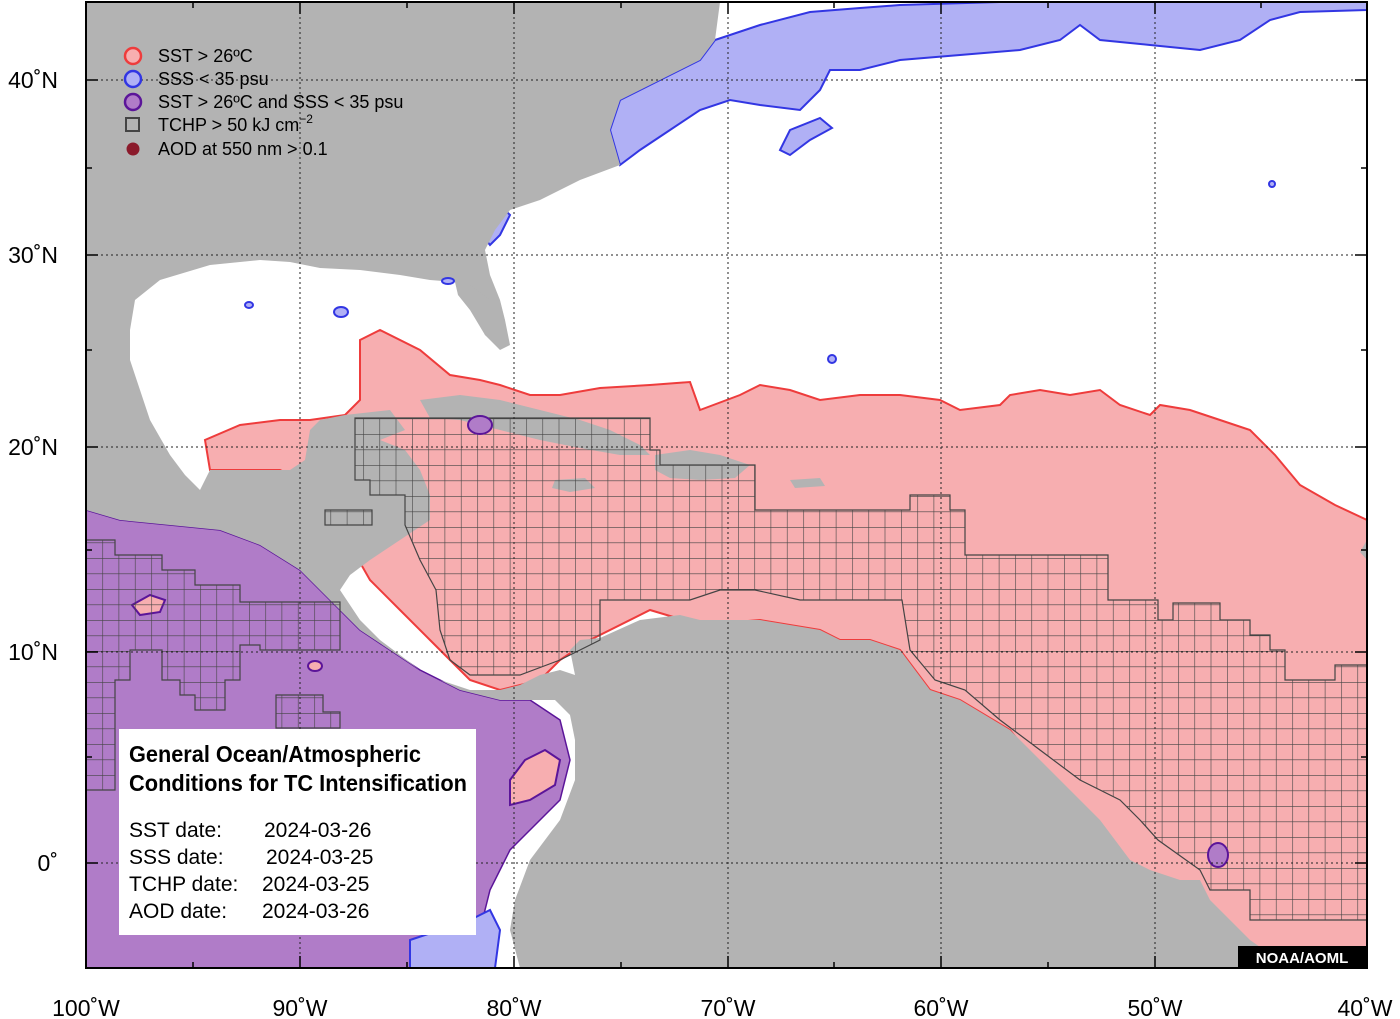  I want to click on credit-badge: NOAA/AOML, so click(1302, 957).